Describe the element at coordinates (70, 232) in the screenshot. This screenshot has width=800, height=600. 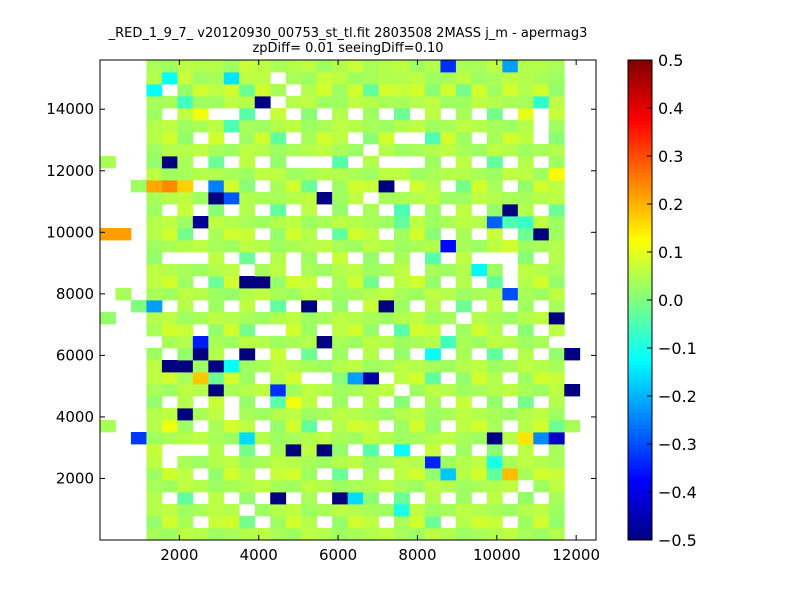
I see `y-tick-label: 10000` at that location.